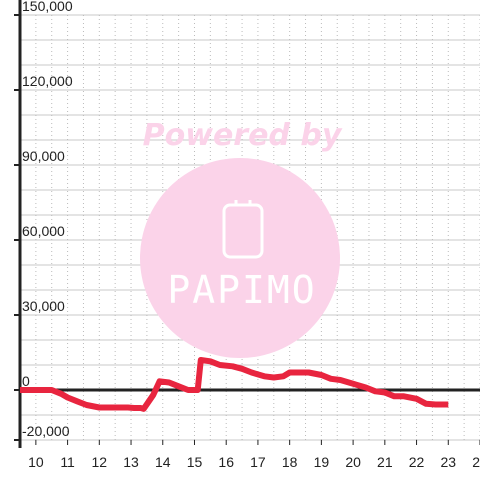 The width and height of the screenshot is (480, 480). Describe the element at coordinates (163, 462) in the screenshot. I see `x-tick-label: 14` at that location.